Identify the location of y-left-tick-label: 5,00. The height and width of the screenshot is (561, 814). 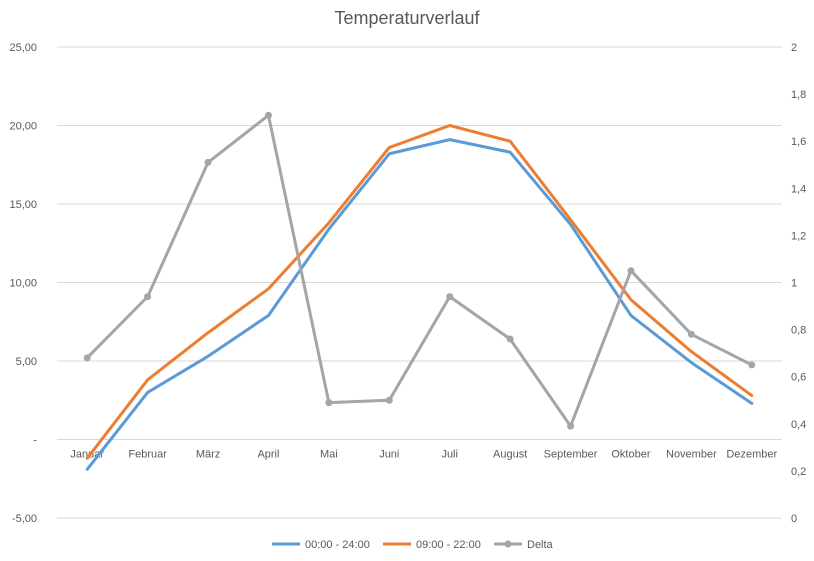
(26, 362).